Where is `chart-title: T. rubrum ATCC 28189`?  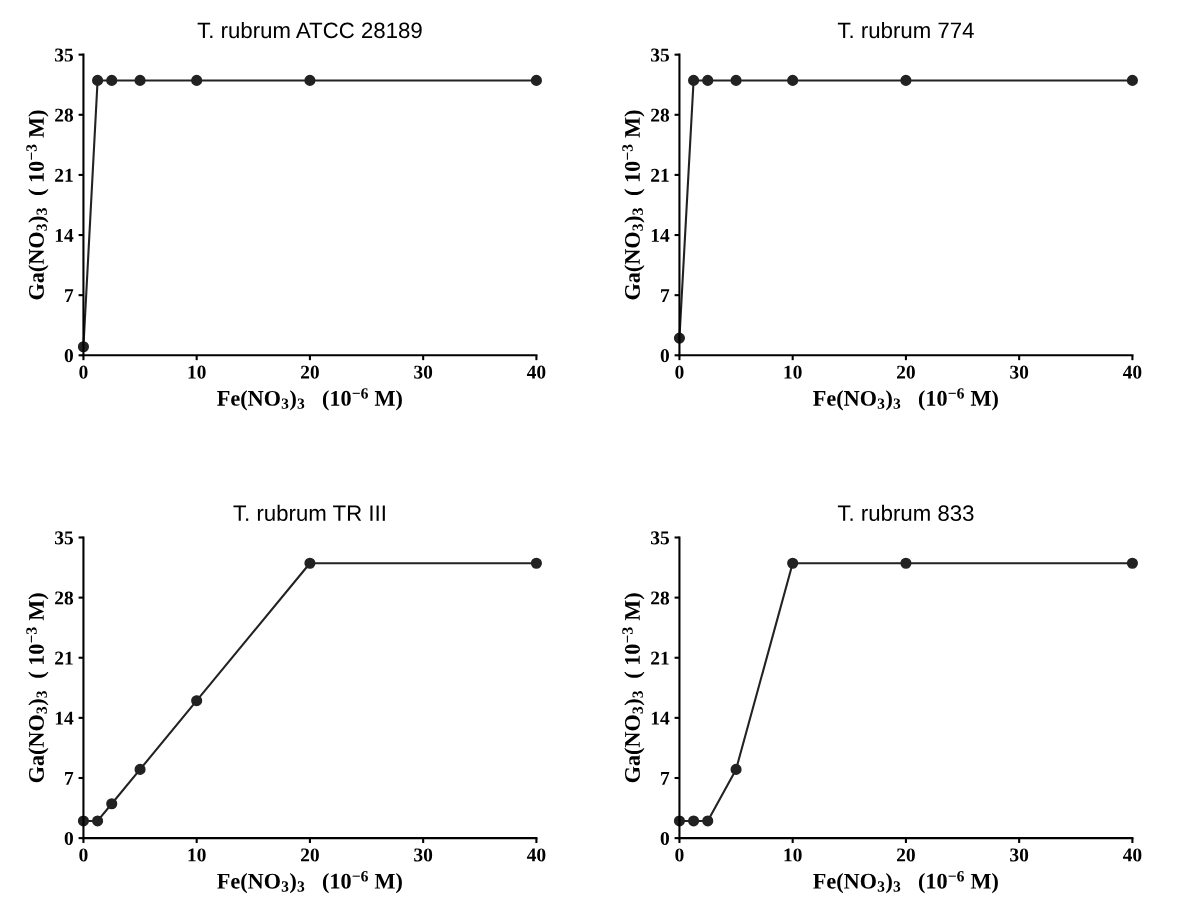
chart-title: T. rubrum ATCC 28189 is located at coordinates (309, 30).